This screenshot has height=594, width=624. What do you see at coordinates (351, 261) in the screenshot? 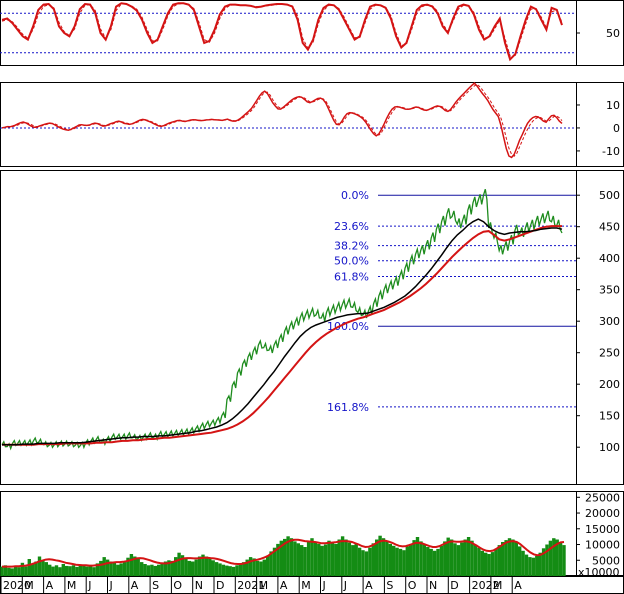
I see `fib-level-label: 50.0%` at bounding box center [351, 261].